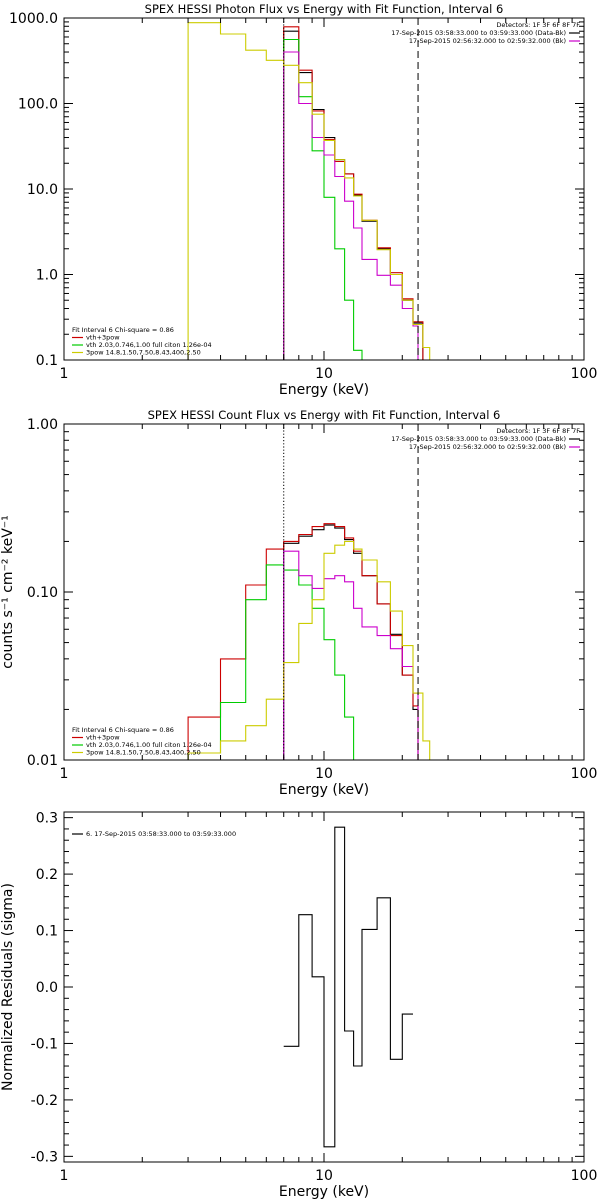 The width and height of the screenshot is (600, 1200). I want to click on y-axis-label: counts s⁻¹ cm⁻² keV⁻¹, so click(8, 592).